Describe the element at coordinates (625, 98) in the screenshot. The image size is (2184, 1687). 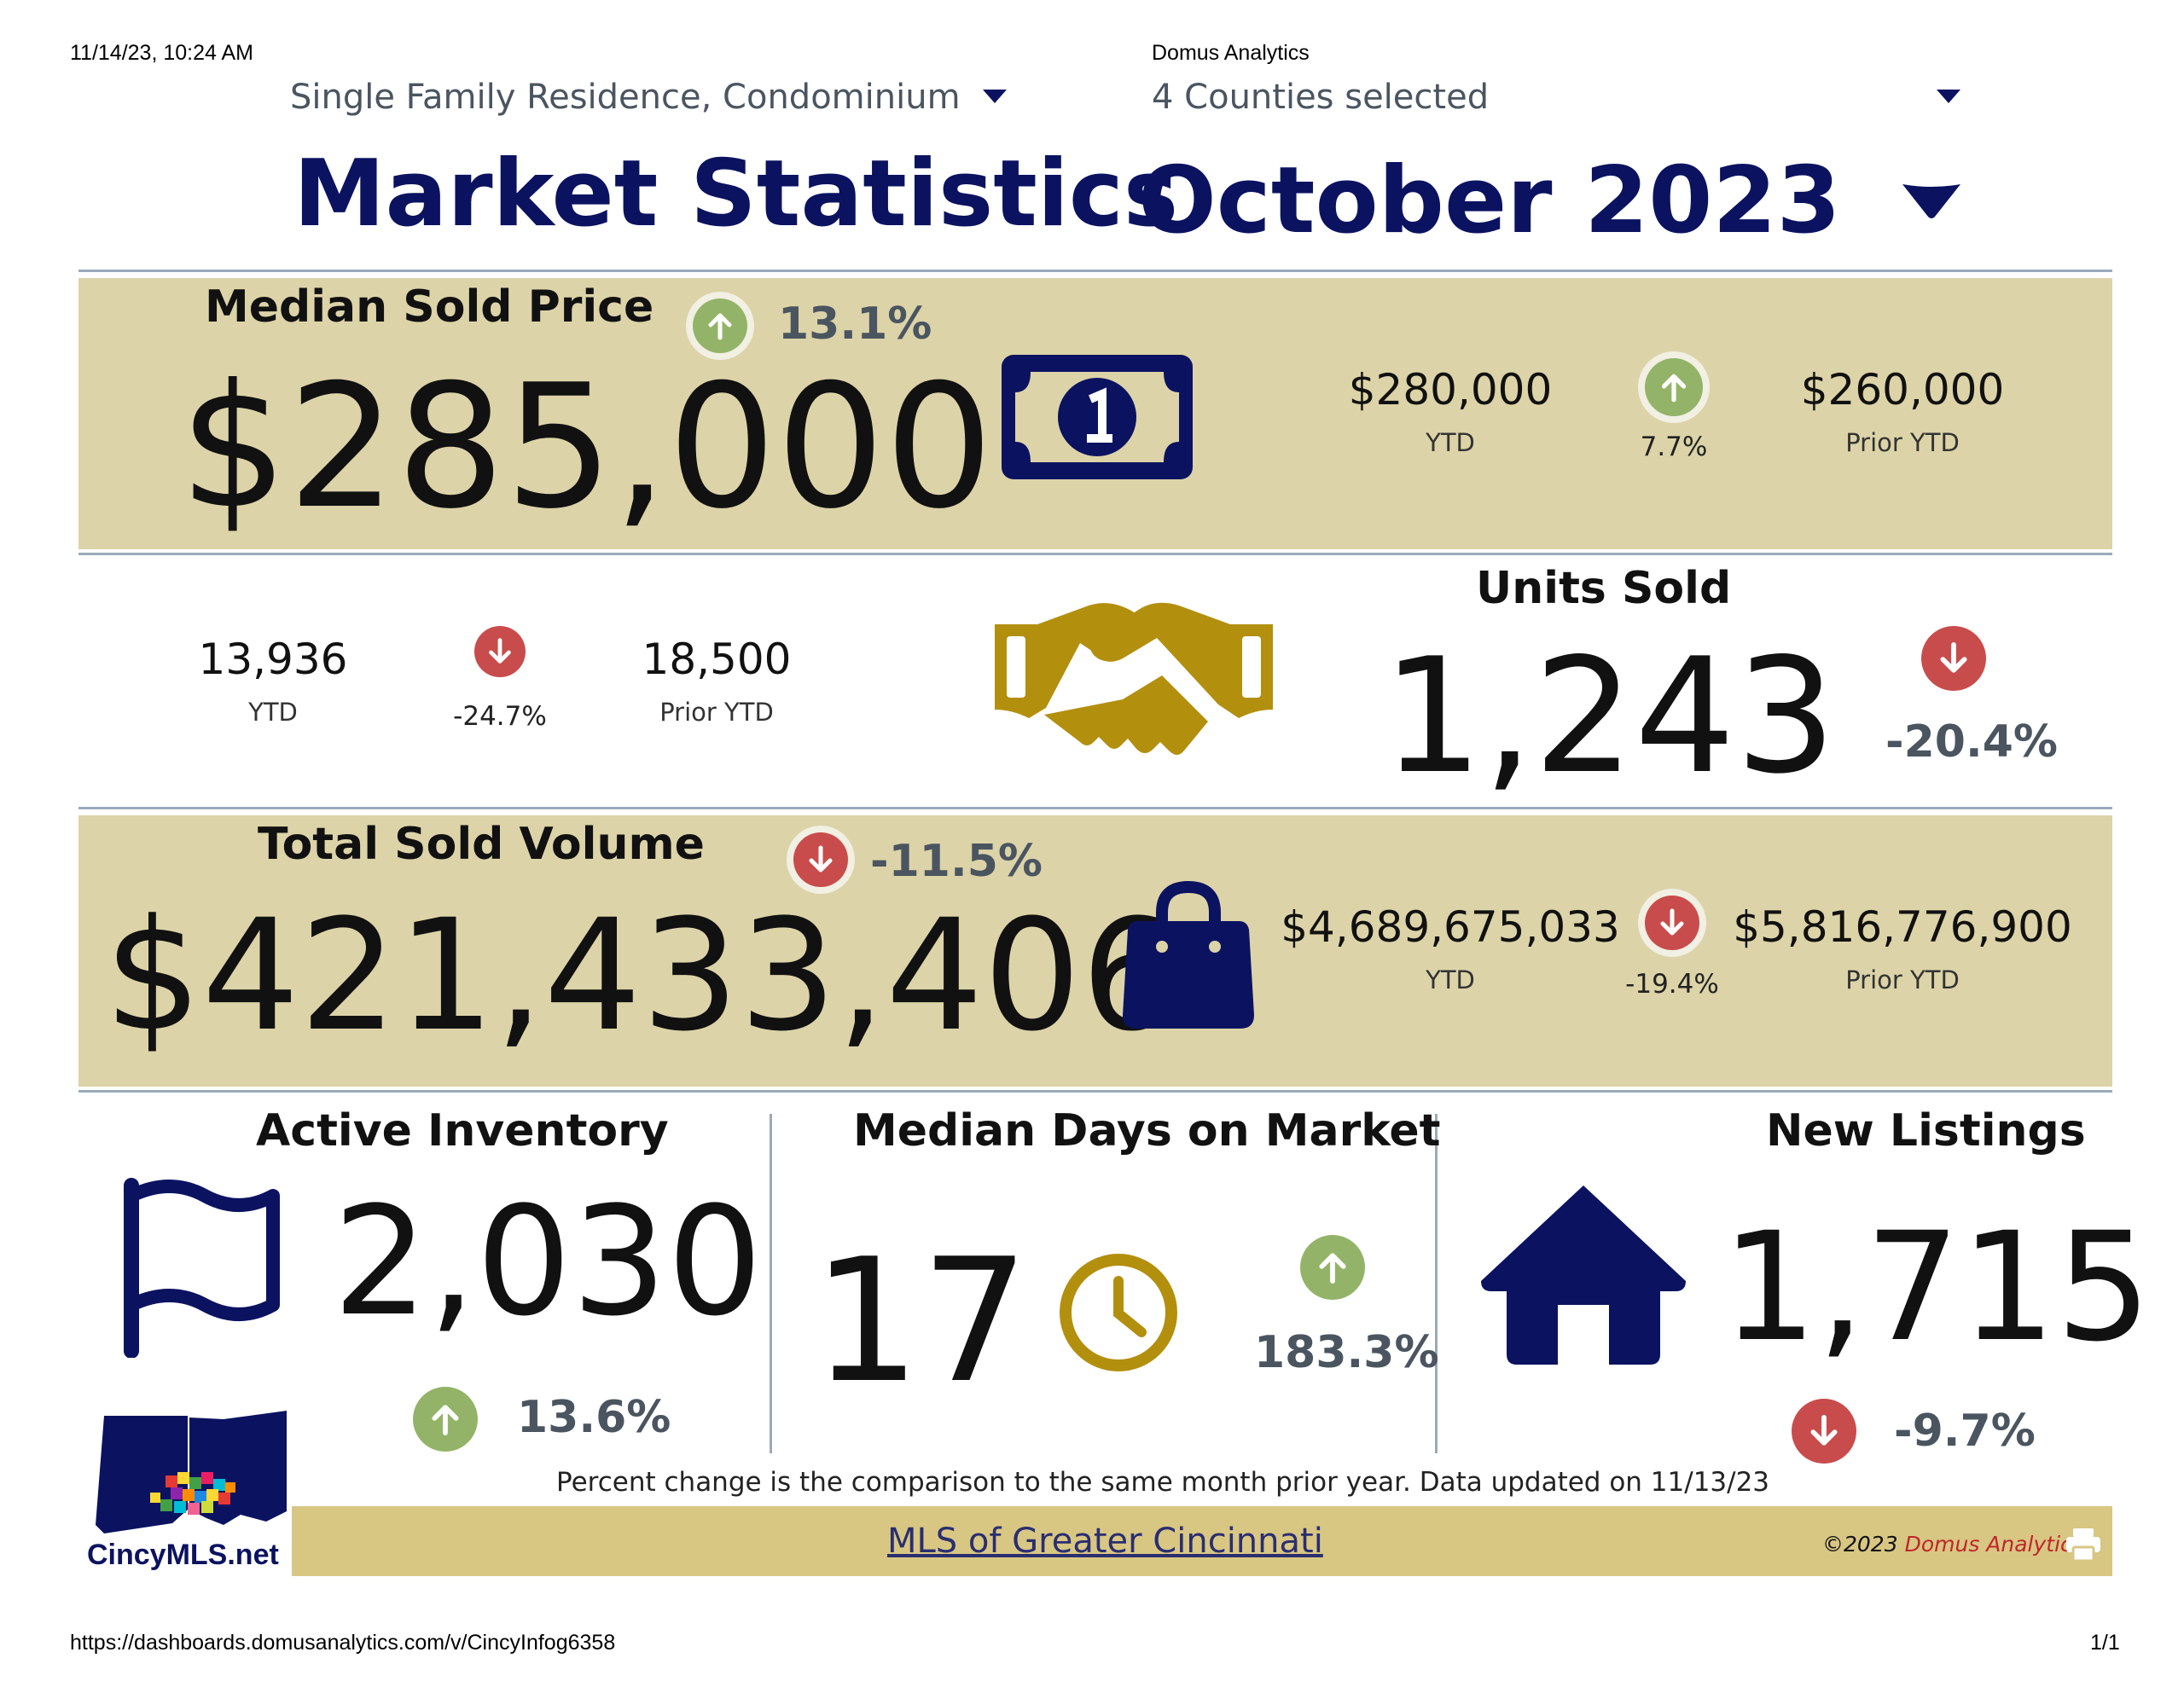
I see `property-type-value: Single Family Residence, Condominium` at that location.